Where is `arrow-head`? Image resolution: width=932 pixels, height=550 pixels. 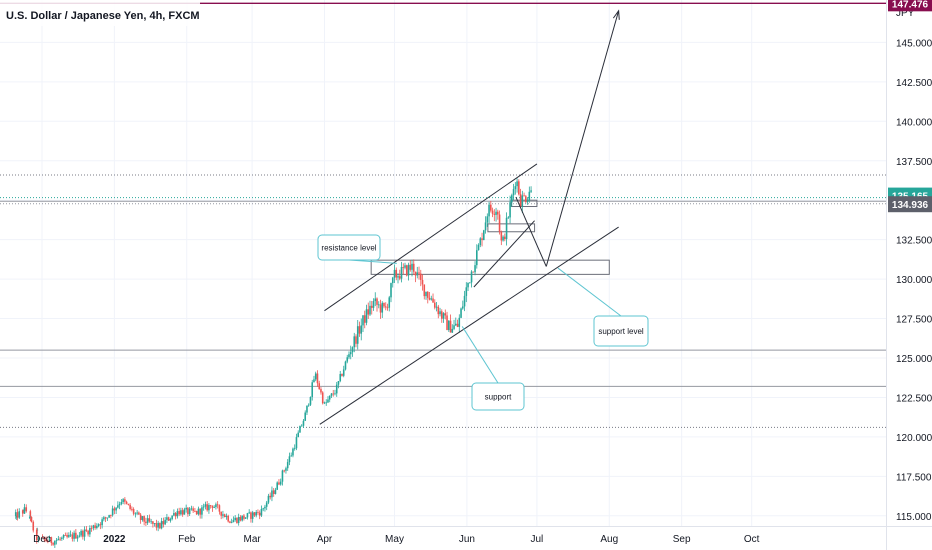 arrow-head is located at coordinates (616, 14).